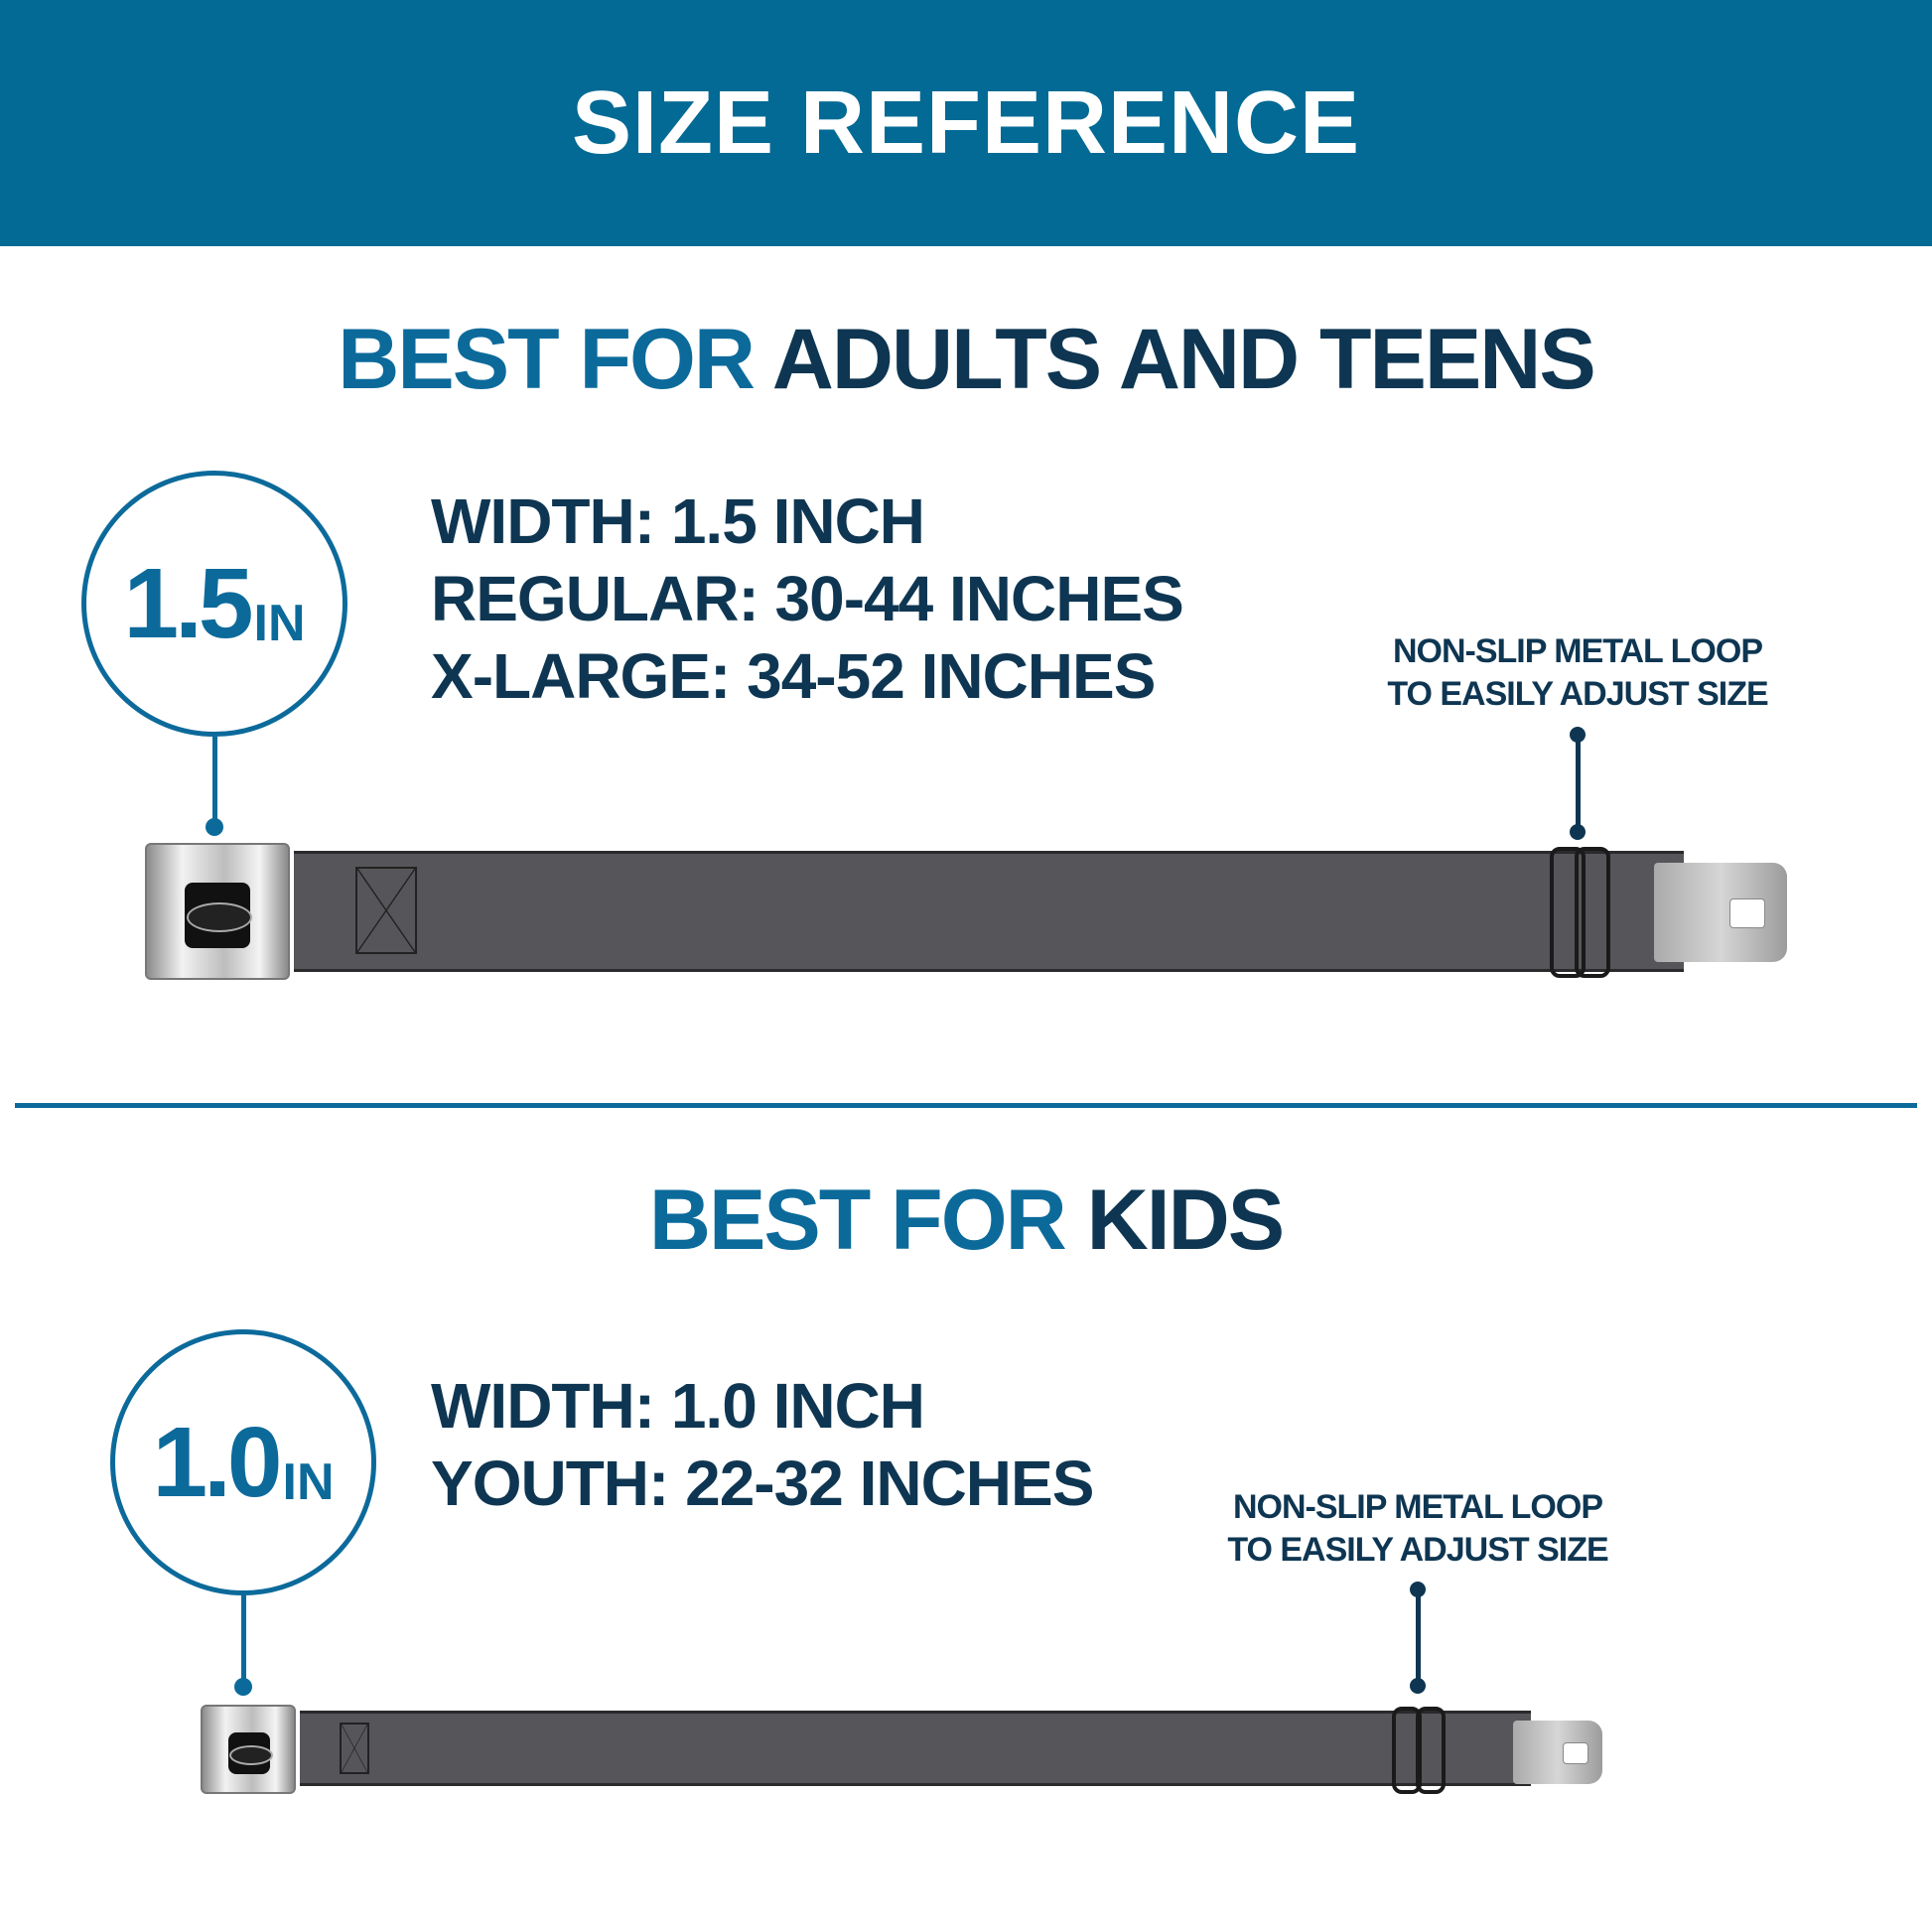 The height and width of the screenshot is (1932, 1932). I want to click on spec-width: WIDTH: 1.5 INCH, so click(678, 521).